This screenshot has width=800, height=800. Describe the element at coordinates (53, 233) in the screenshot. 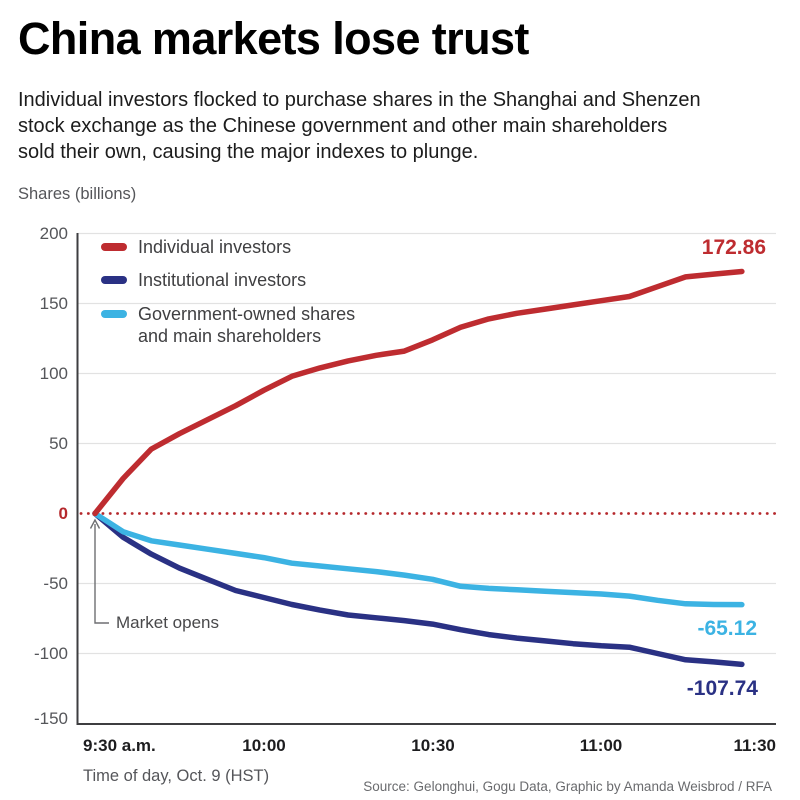

I see `y-tick-label: 200` at that location.